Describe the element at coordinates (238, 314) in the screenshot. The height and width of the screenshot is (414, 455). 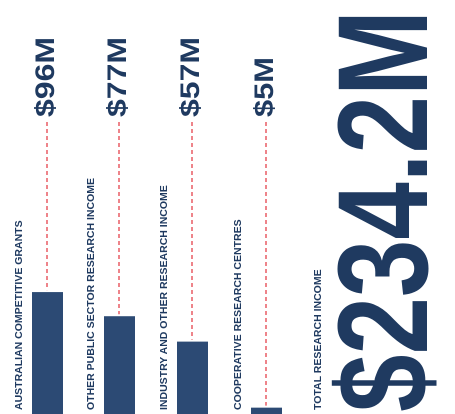
I see `category-label: COOPERATIVE RESEARCH CENTRES` at that location.